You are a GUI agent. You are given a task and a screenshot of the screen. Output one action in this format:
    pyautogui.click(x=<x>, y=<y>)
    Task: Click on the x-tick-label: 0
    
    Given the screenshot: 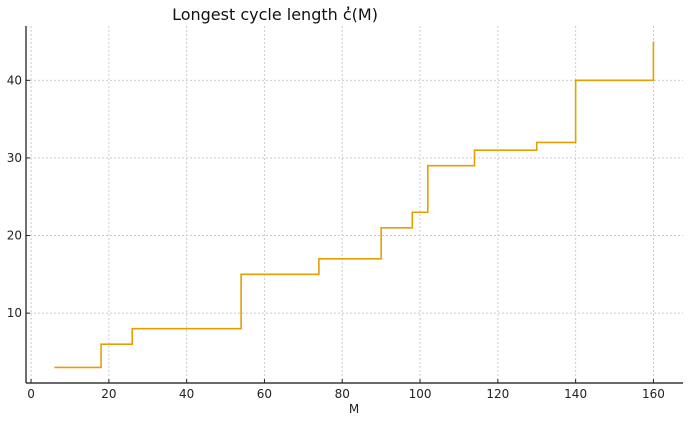 What is the action you would take?
    pyautogui.click(x=31, y=394)
    